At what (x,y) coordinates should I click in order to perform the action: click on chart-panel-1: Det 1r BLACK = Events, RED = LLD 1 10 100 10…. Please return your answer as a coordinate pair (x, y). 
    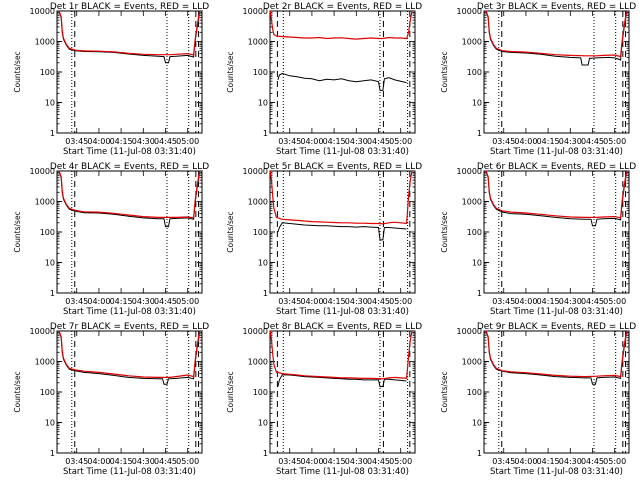
    Looking at the image, I should click on (111, 79).